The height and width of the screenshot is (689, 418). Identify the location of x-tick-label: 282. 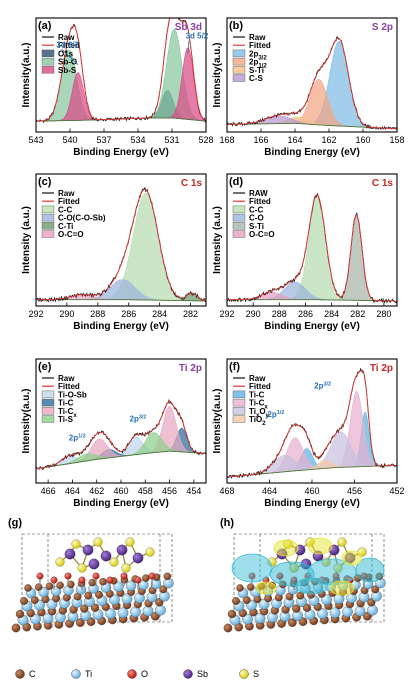
(190, 314).